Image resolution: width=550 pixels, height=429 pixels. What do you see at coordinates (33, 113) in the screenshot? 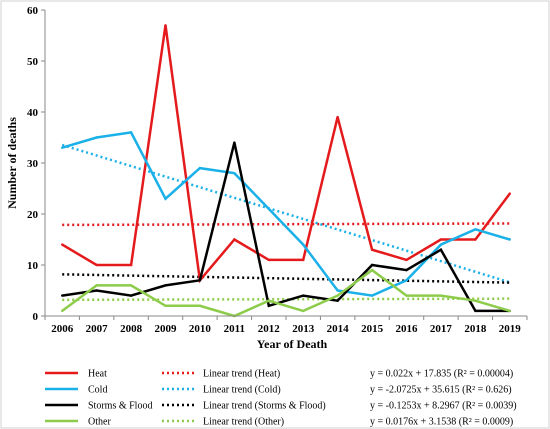
I see `y-tick-label: 40` at bounding box center [33, 113].